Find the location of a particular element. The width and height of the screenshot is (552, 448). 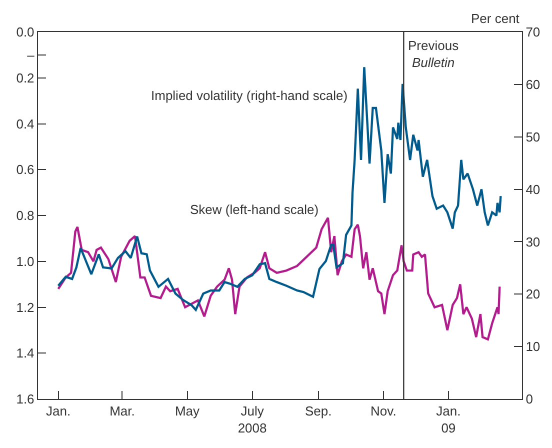

y-tick-label: 0.4 is located at coordinates (25, 124).